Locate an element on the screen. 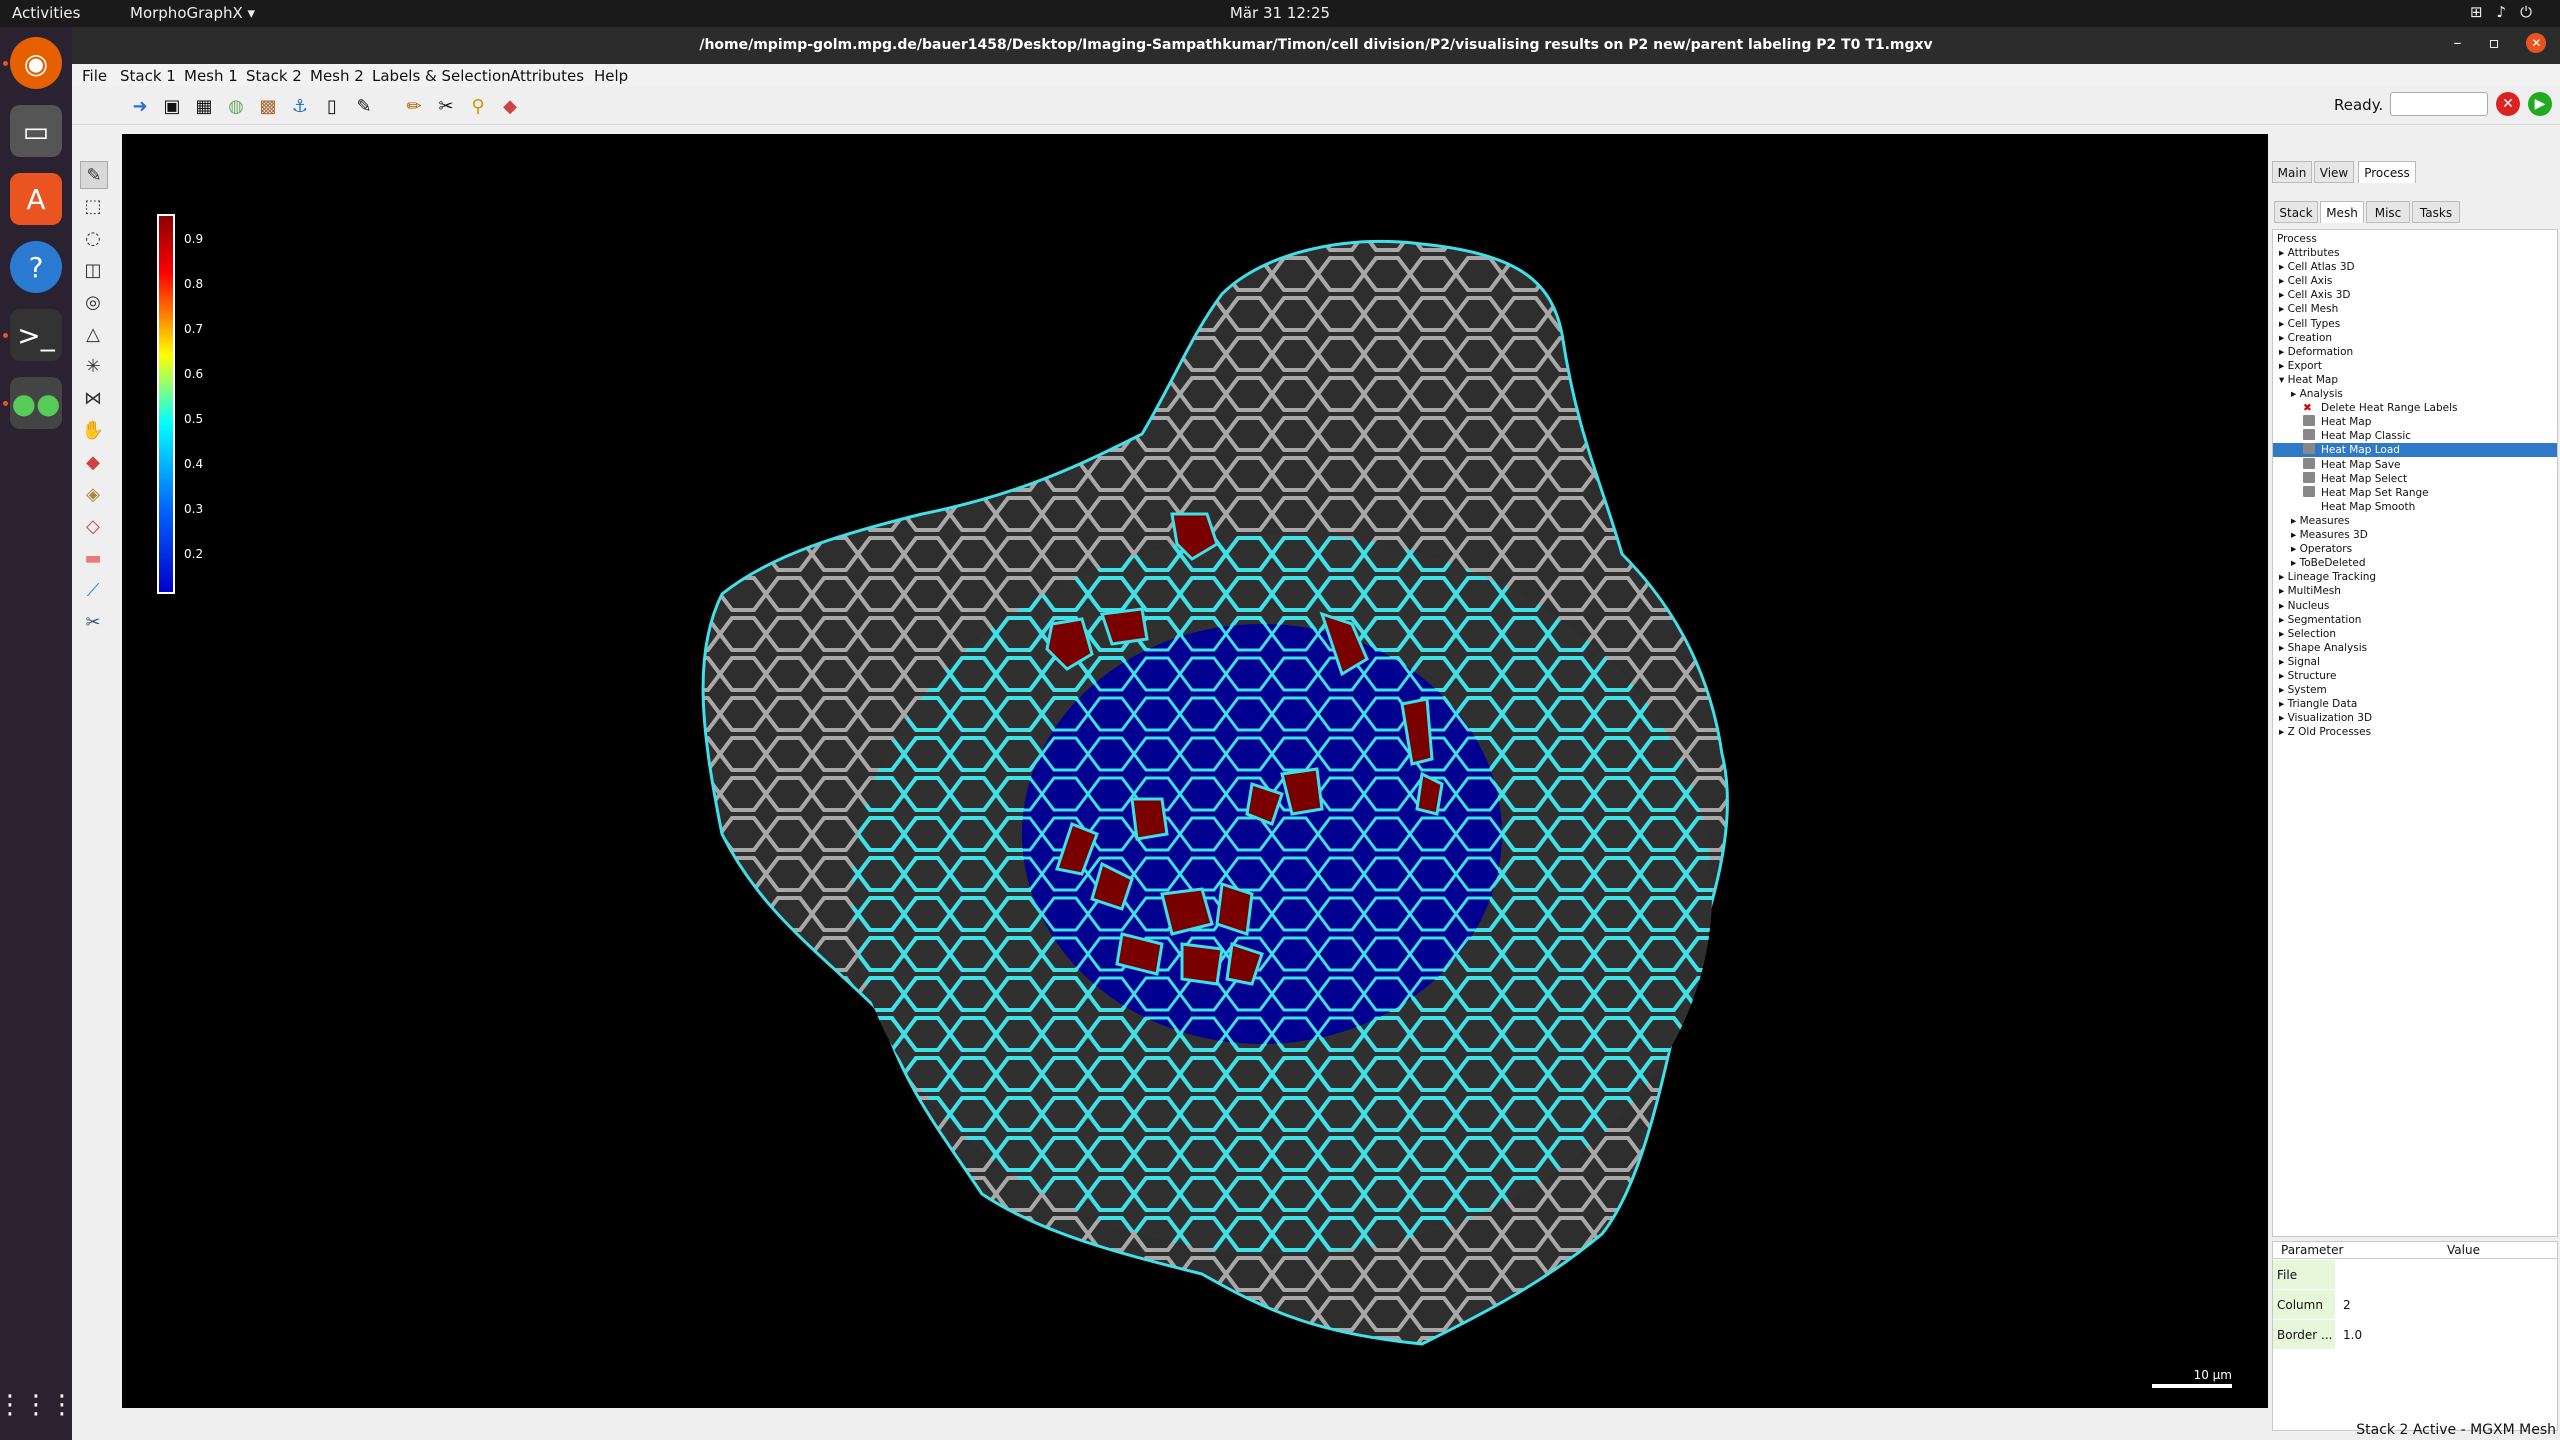 The image size is (2560, 1440). tree-item: ▸ Segmentation is located at coordinates (2415, 620).